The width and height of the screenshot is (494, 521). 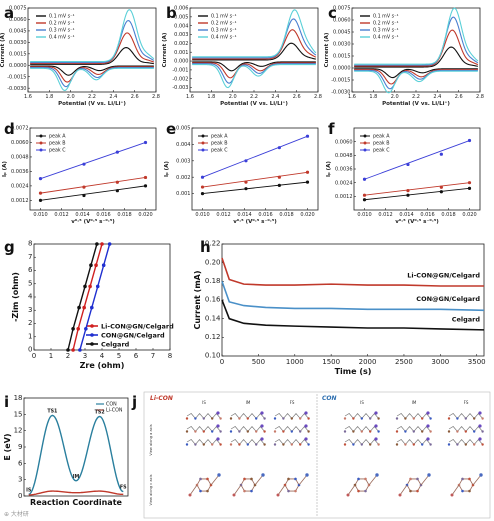 I want to click on legend-label: 0.4 mV s⁻¹, so click(x=62, y=38).